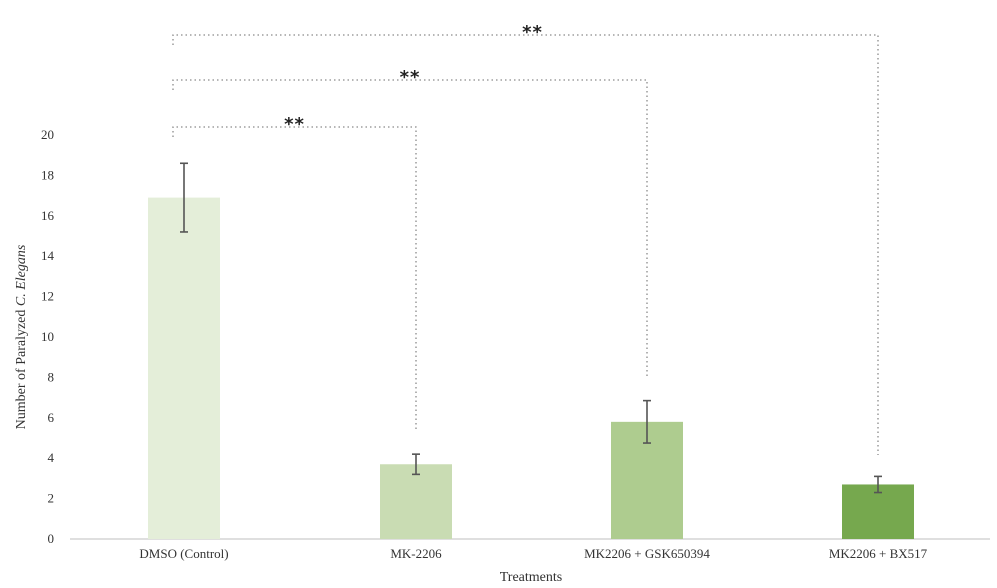 The width and height of the screenshot is (997, 588). I want to click on bracket-line, so click(294, 279).